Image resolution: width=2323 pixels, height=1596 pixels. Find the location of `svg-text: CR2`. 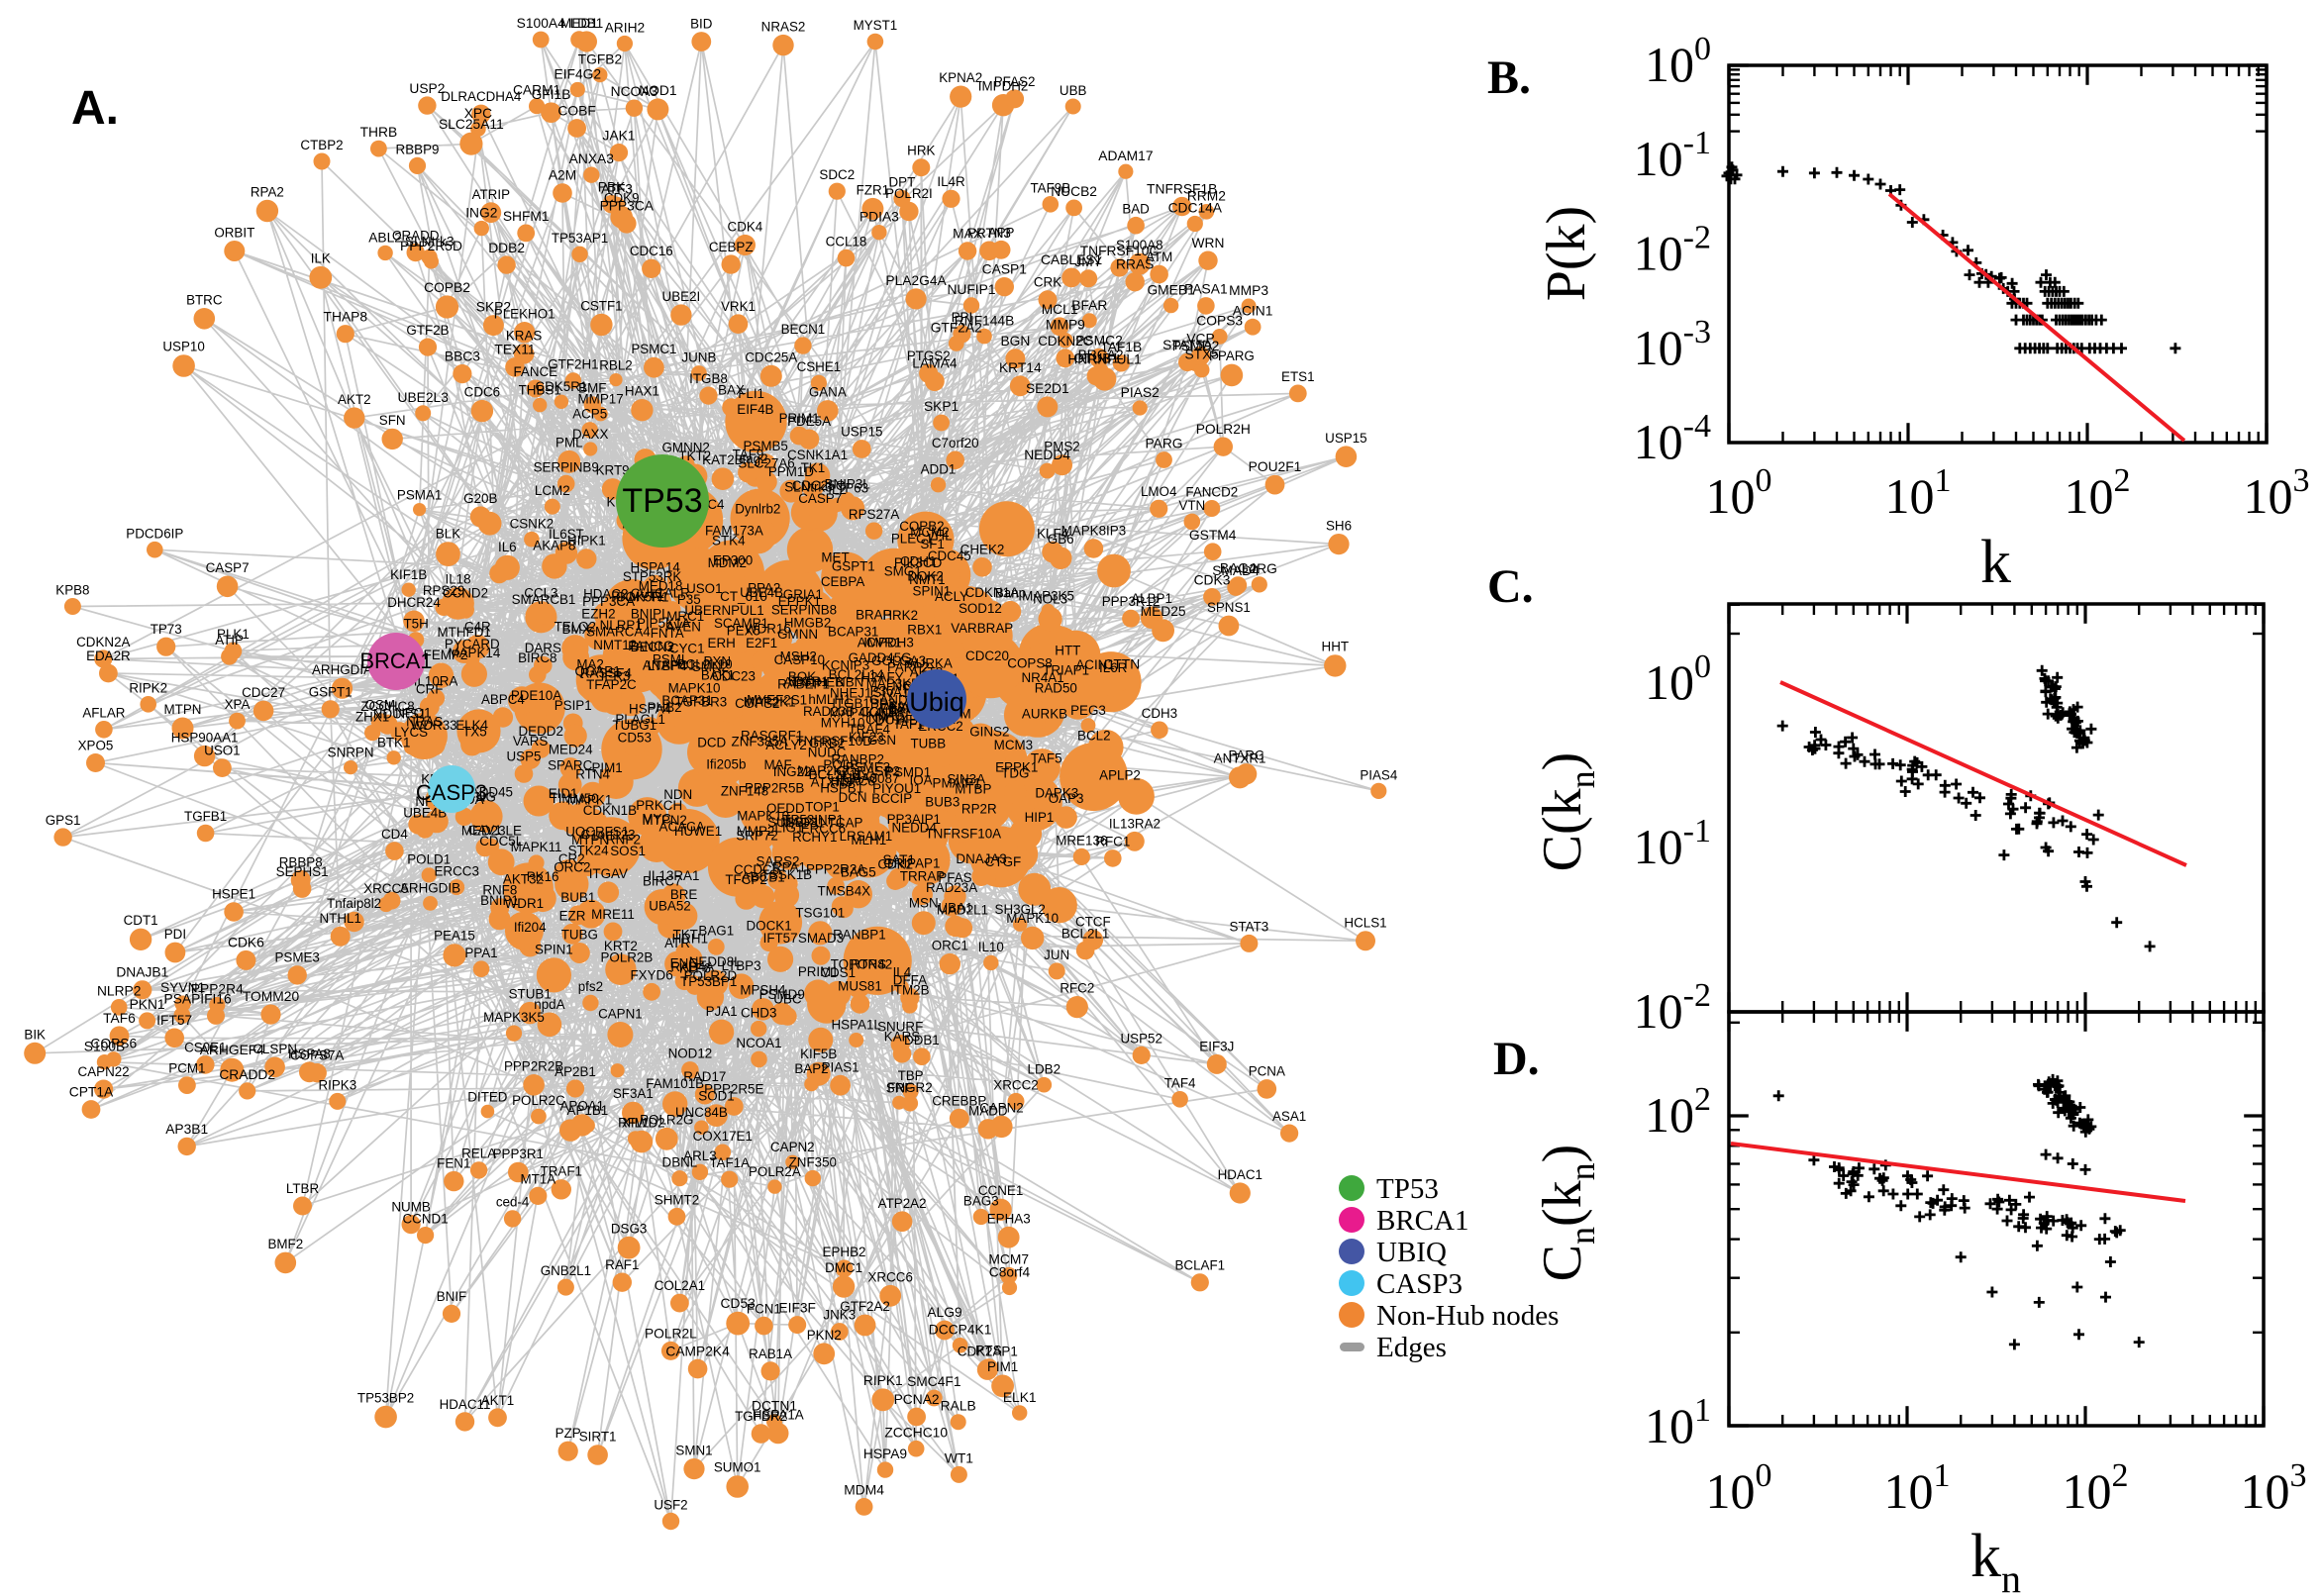

svg-text: CR2 is located at coordinates (572, 858).